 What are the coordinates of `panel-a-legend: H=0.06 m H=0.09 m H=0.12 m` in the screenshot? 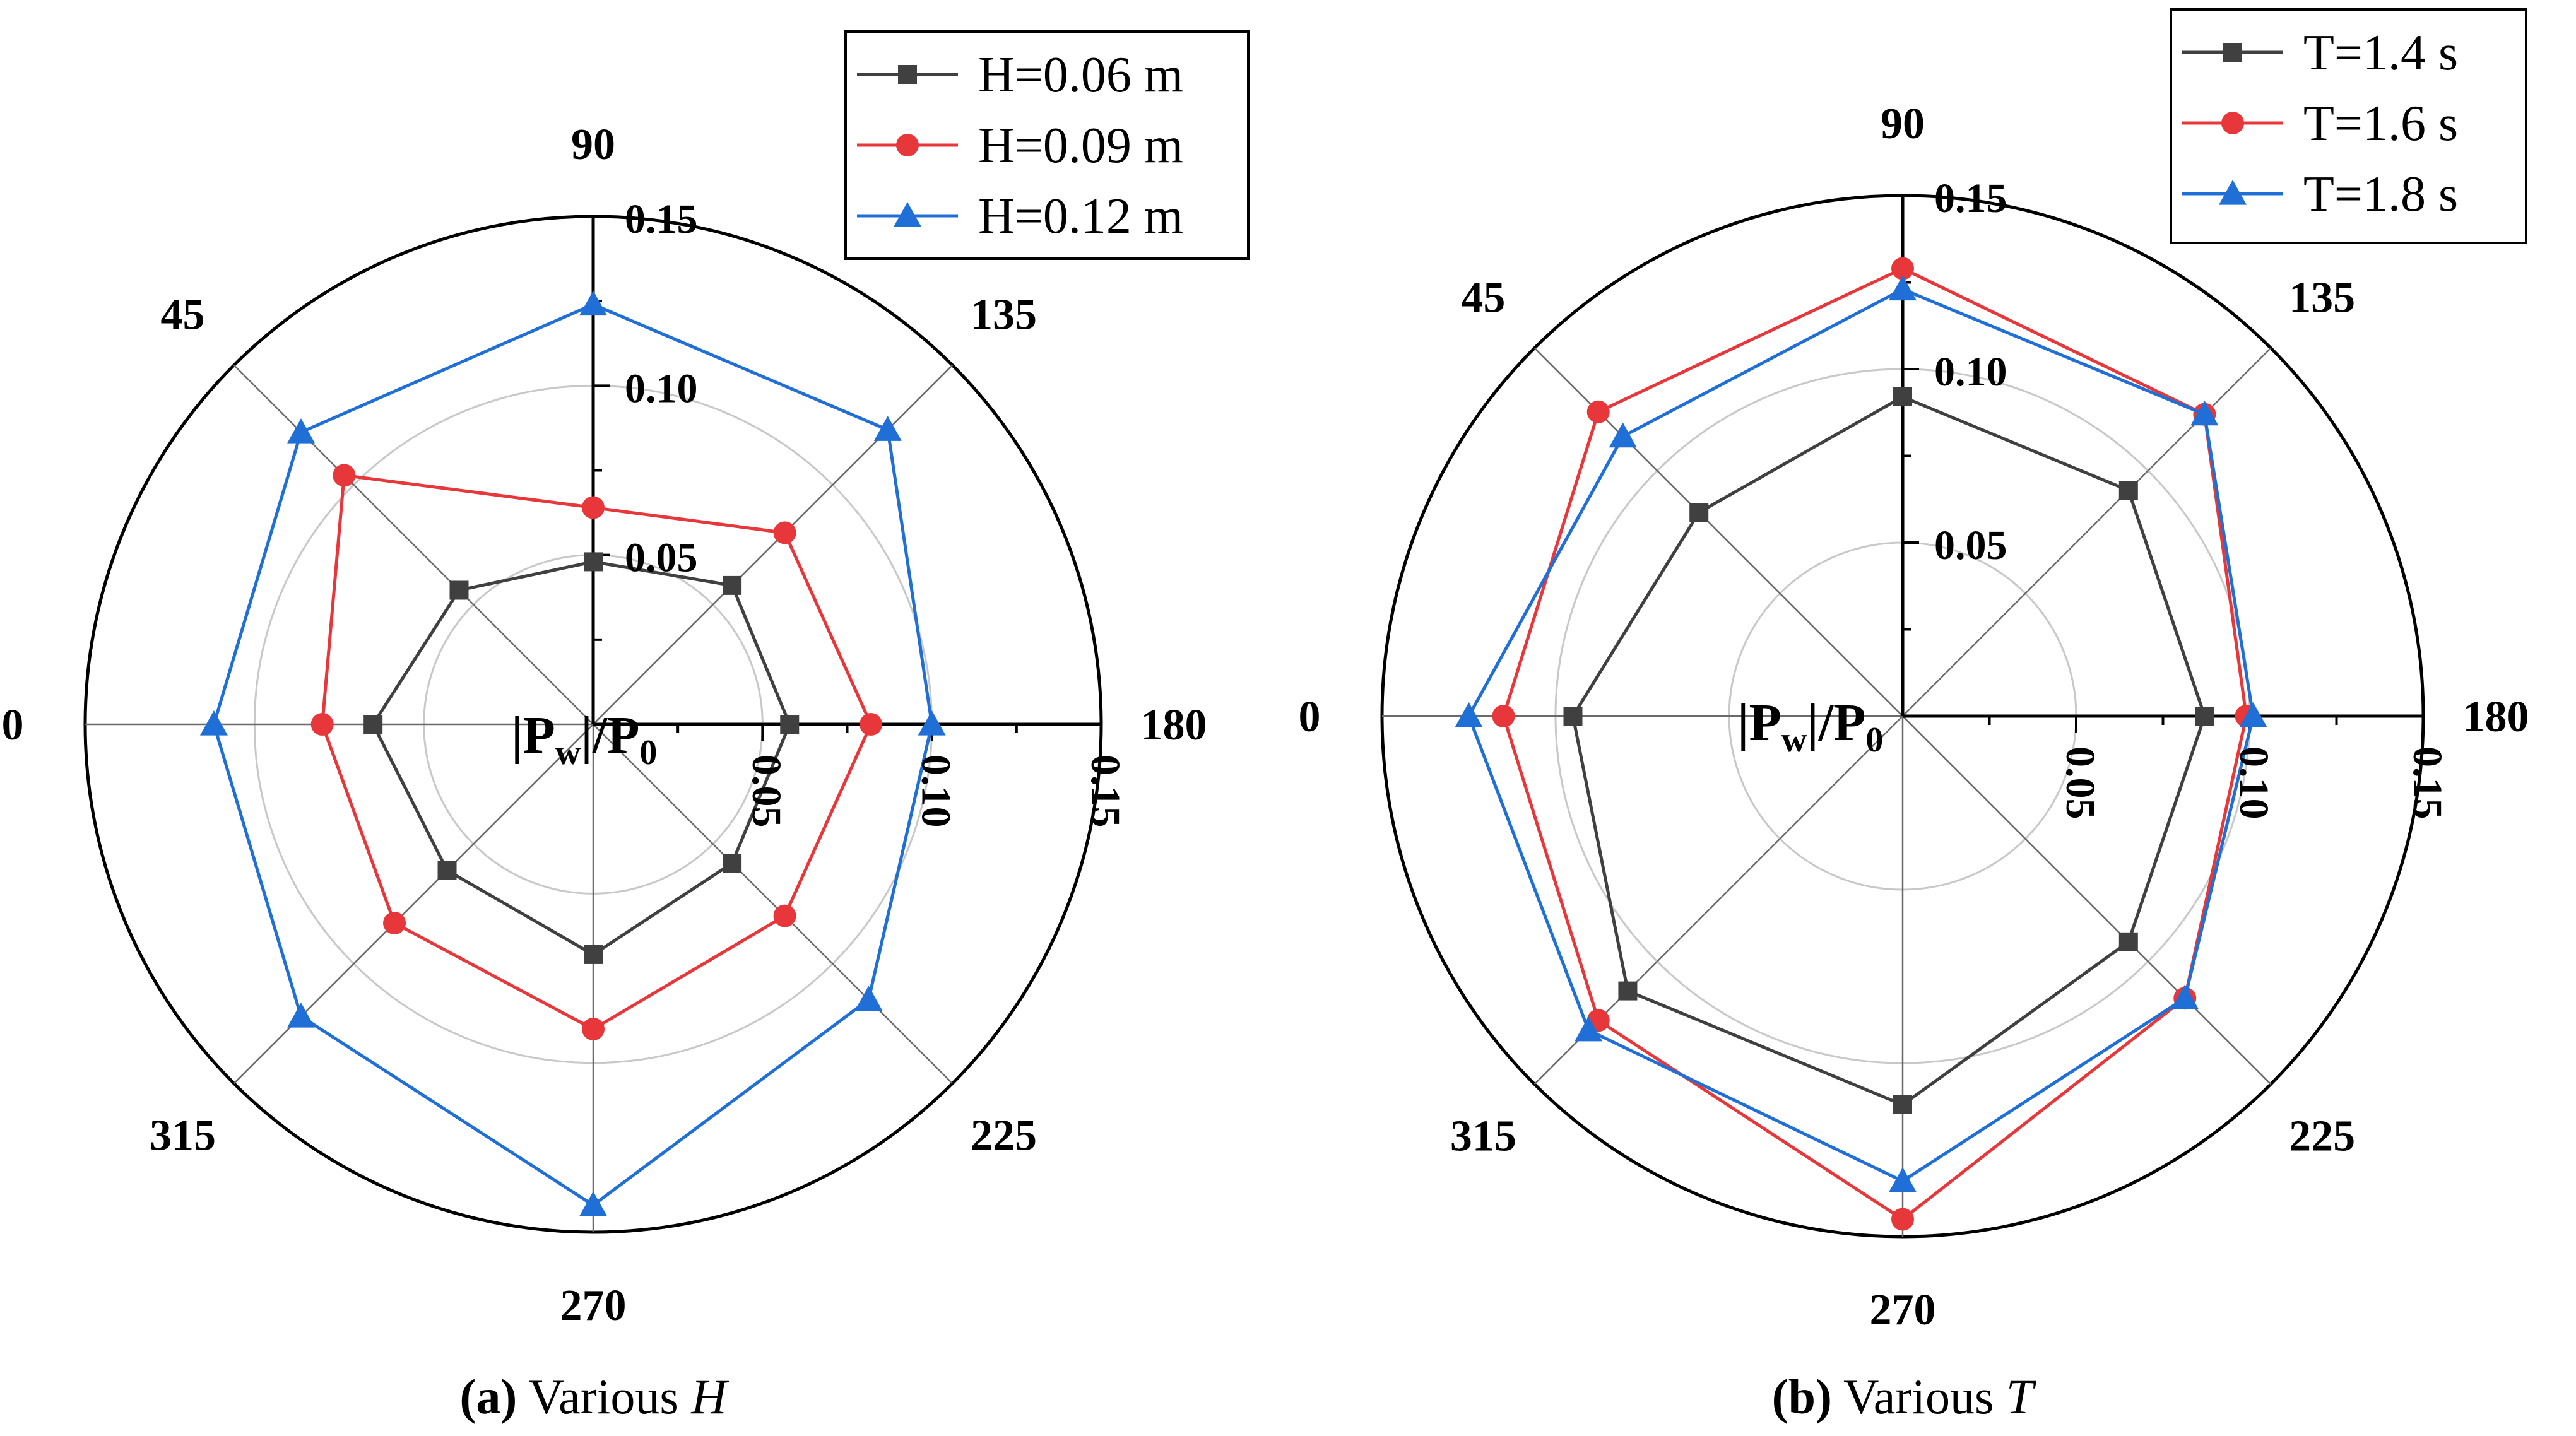 It's located at (1047, 145).